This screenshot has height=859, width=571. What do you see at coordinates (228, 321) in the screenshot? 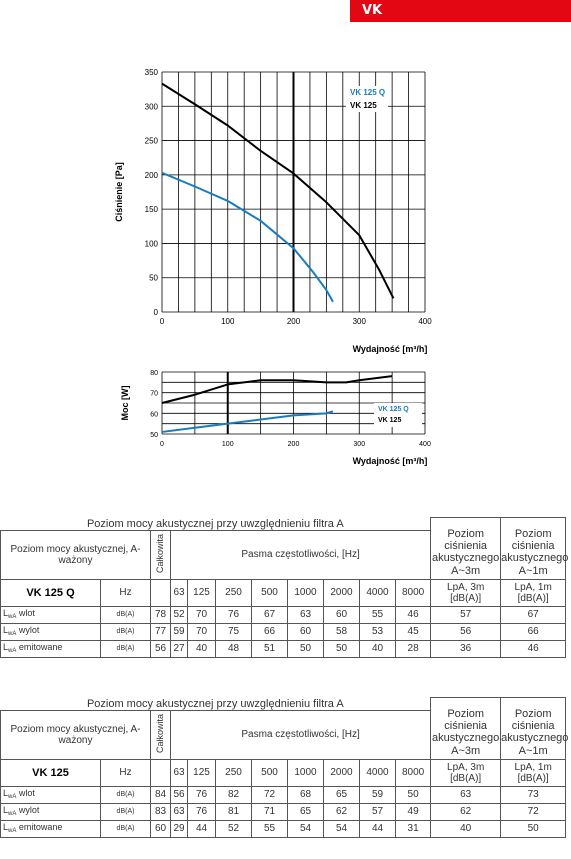
I see `x-tick-label: 100` at bounding box center [228, 321].